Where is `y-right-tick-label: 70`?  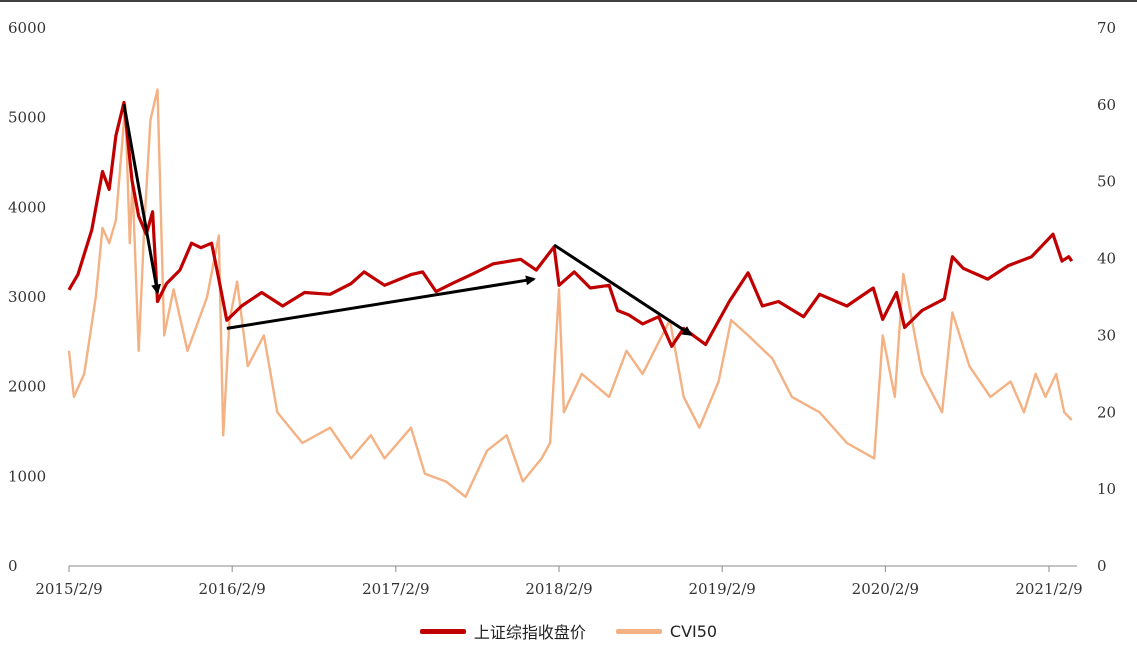
y-right-tick-label: 70 is located at coordinates (1106, 28).